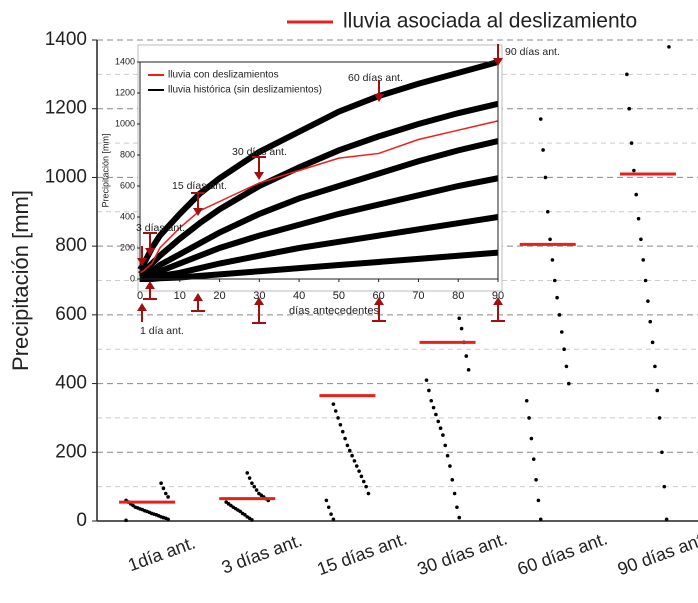  I want to click on landslide-rain-line, so click(319, 197).